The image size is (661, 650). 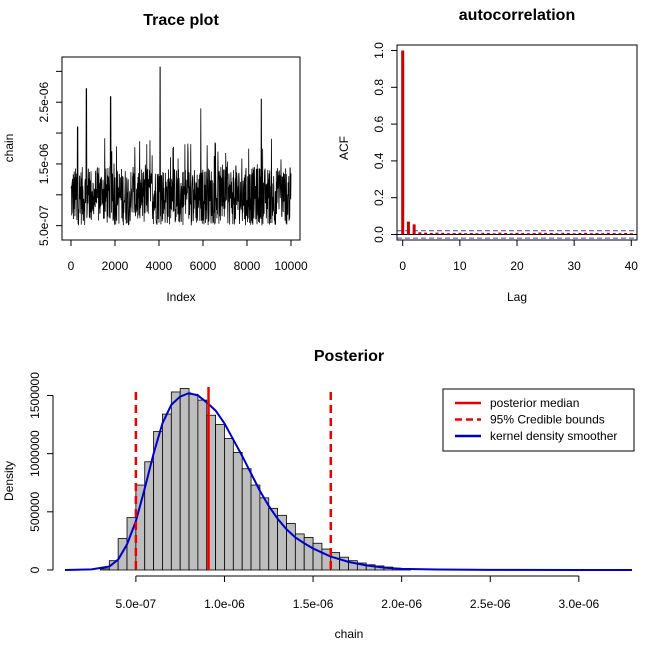 I want to click on trace-x-tick-label: 10000, so click(x=291, y=266).